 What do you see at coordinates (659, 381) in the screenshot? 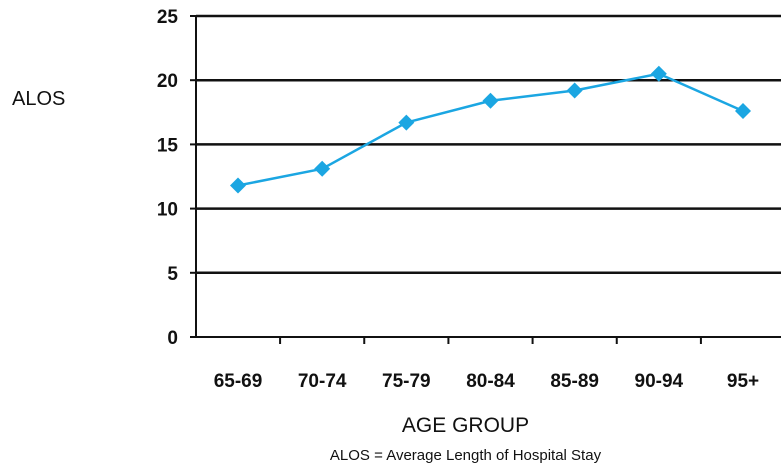
I see `x-tick-label-90-94: 90-94` at bounding box center [659, 381].